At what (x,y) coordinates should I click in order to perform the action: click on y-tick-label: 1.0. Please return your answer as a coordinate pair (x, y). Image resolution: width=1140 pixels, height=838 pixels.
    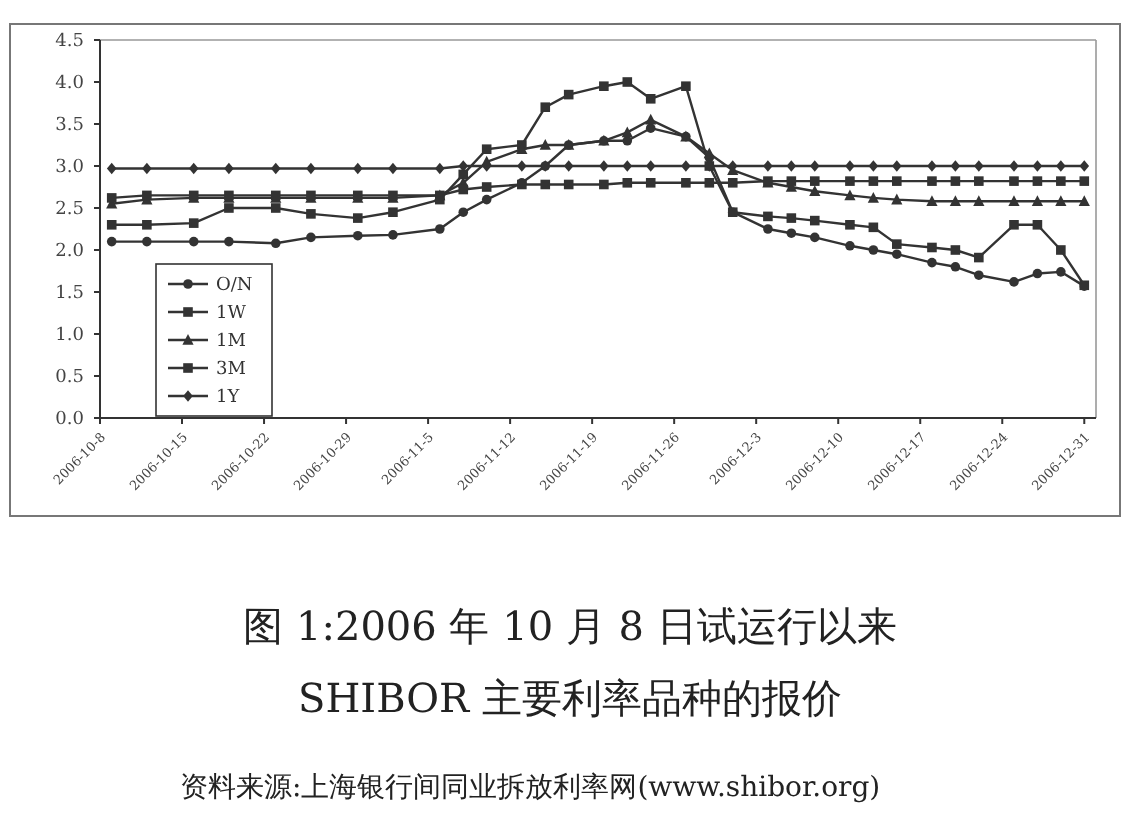
    Looking at the image, I should click on (70, 336).